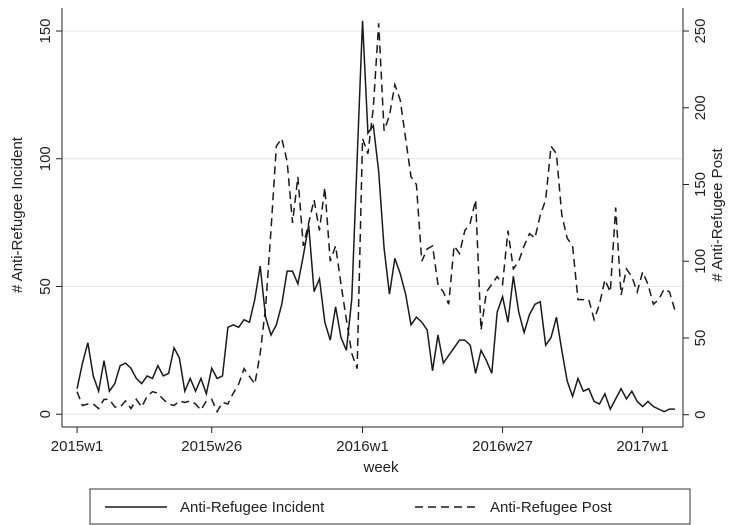 This screenshot has height=525, width=740. What do you see at coordinates (17, 214) in the screenshot?
I see `y-axis-label: # Anti-Refugee Incident` at bounding box center [17, 214].